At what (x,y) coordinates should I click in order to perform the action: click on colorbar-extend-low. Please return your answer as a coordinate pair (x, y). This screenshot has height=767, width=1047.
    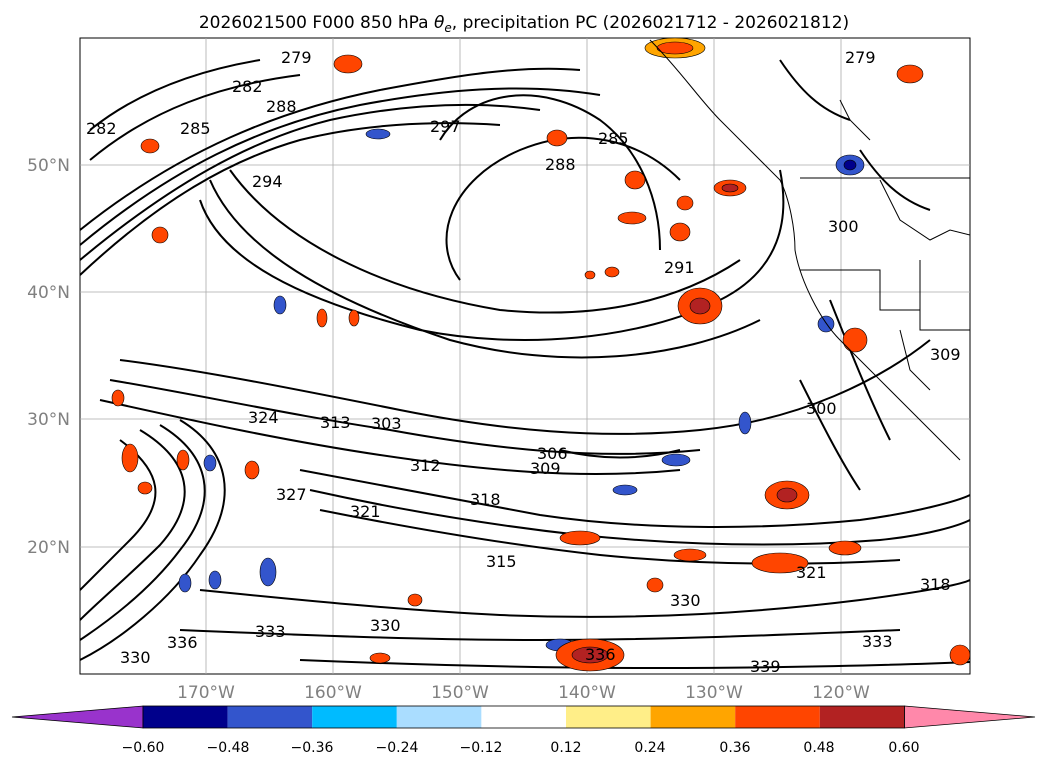
    Looking at the image, I should click on (77, 717).